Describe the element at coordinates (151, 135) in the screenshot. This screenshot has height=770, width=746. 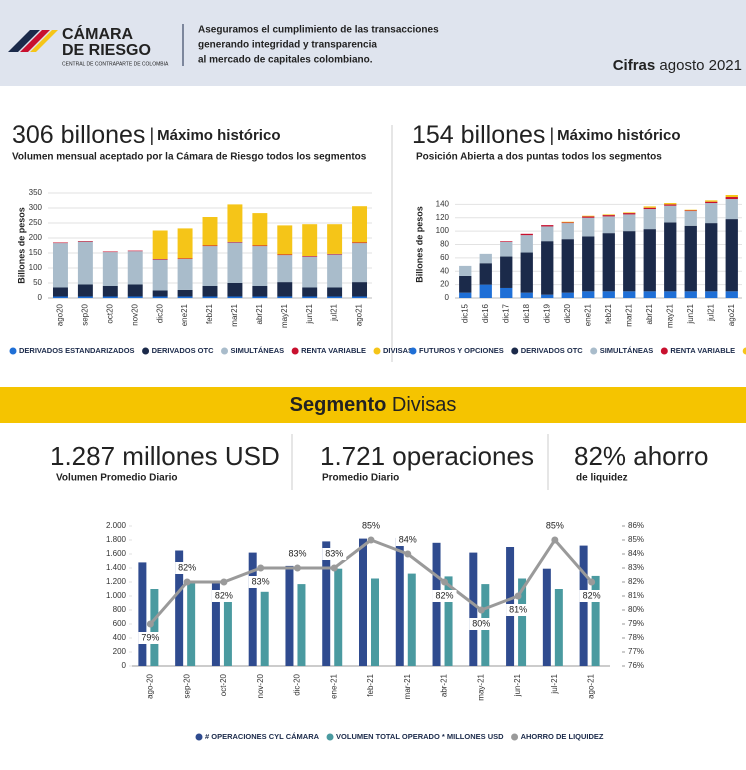
I see `sep: |` at that location.